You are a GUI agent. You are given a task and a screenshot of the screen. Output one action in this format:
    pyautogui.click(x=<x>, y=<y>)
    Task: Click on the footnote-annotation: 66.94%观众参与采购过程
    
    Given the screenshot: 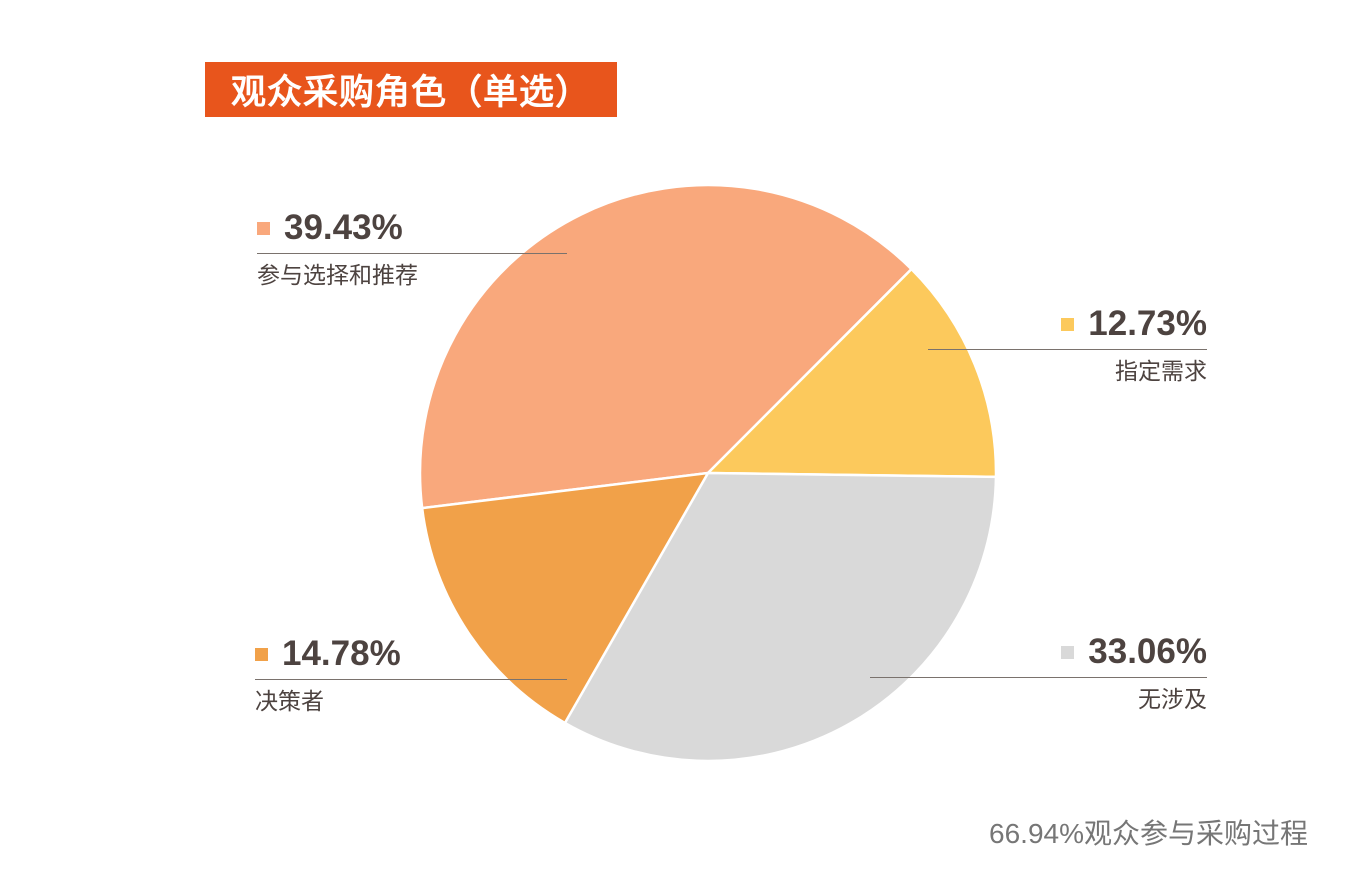 What is the action you would take?
    pyautogui.click(x=1148, y=833)
    